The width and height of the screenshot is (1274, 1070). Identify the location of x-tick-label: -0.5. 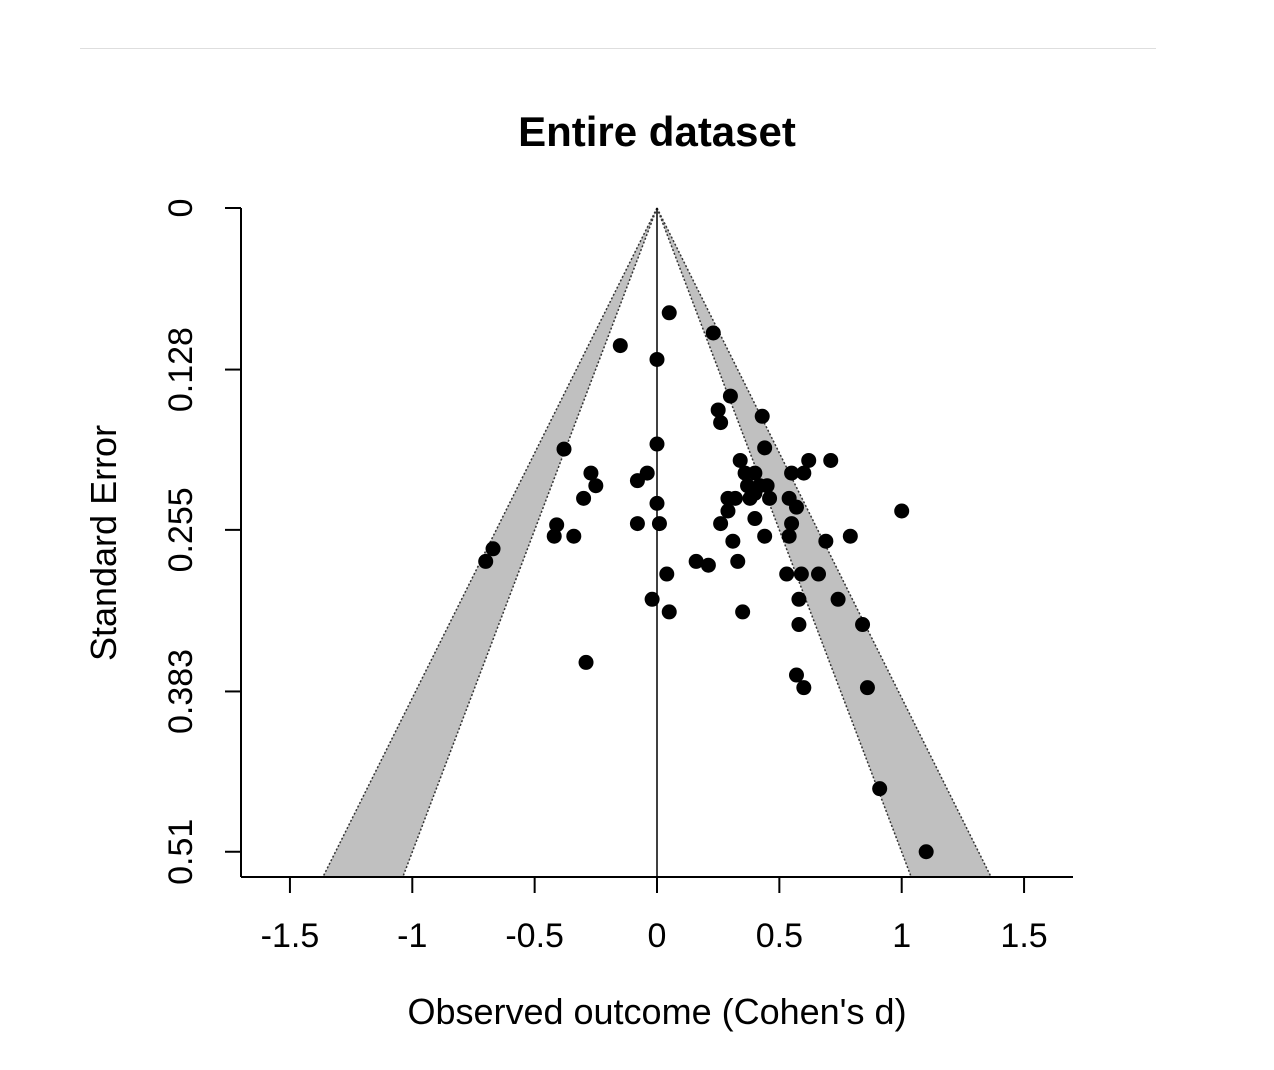
(534, 936).